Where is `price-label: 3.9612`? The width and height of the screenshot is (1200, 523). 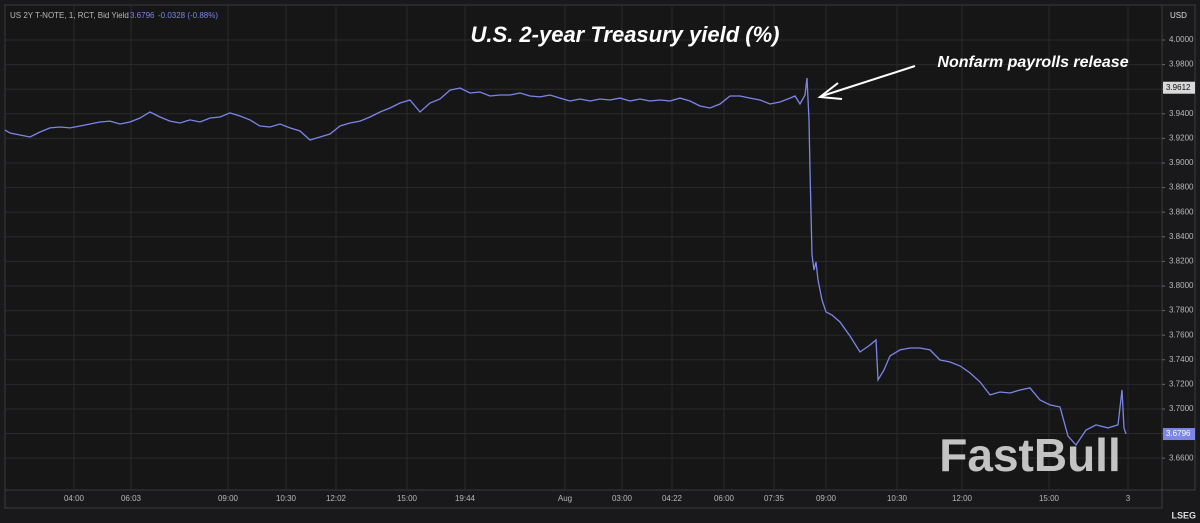 price-label: 3.9612 is located at coordinates (1178, 87).